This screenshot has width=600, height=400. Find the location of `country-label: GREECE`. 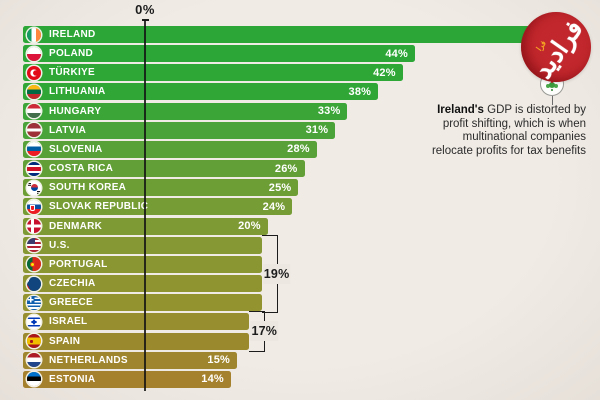

country-label: GREECE is located at coordinates (71, 303).